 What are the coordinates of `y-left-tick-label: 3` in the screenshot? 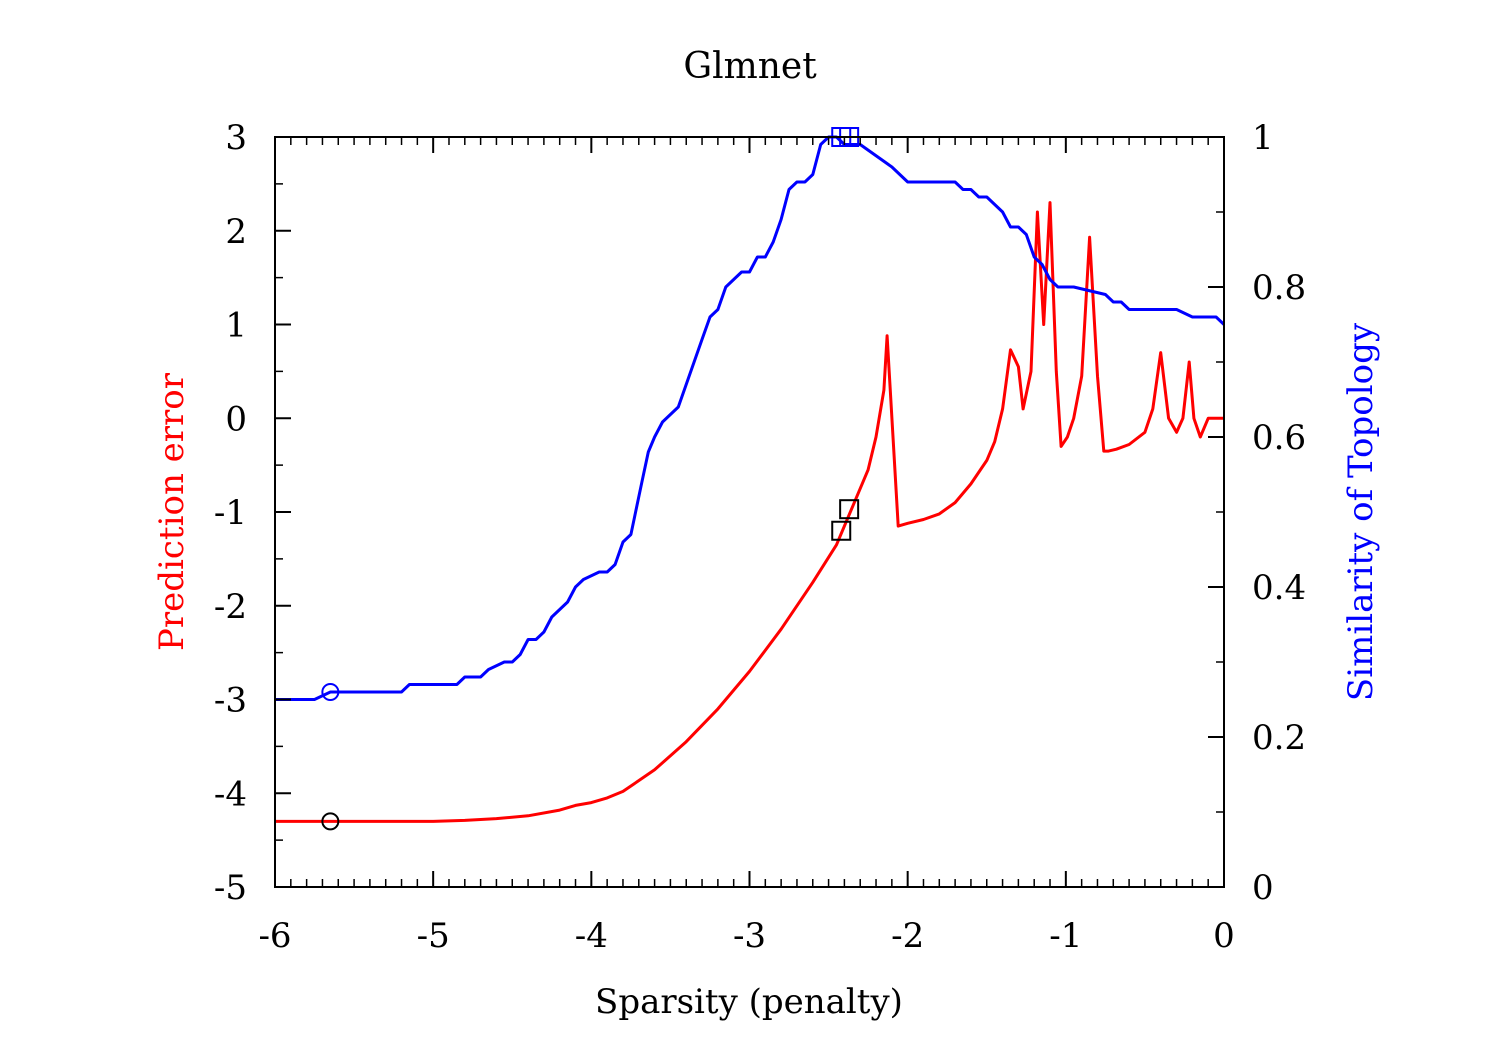 It's located at (236, 138).